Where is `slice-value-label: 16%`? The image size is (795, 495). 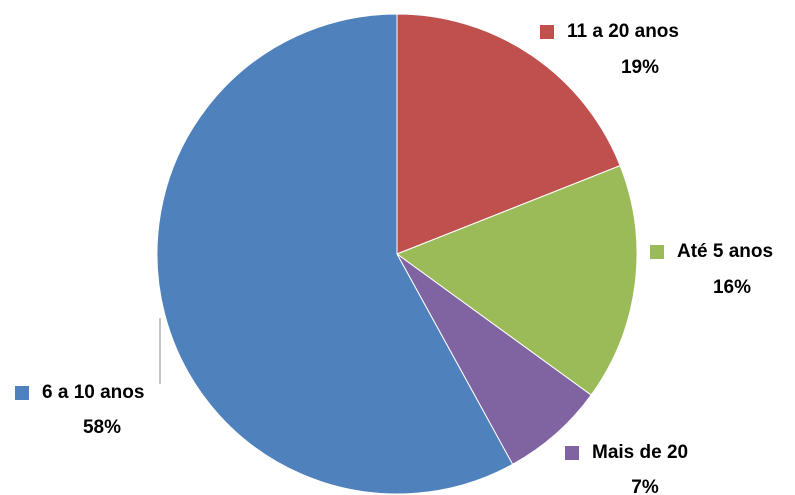 slice-value-label: 16% is located at coordinates (732, 287).